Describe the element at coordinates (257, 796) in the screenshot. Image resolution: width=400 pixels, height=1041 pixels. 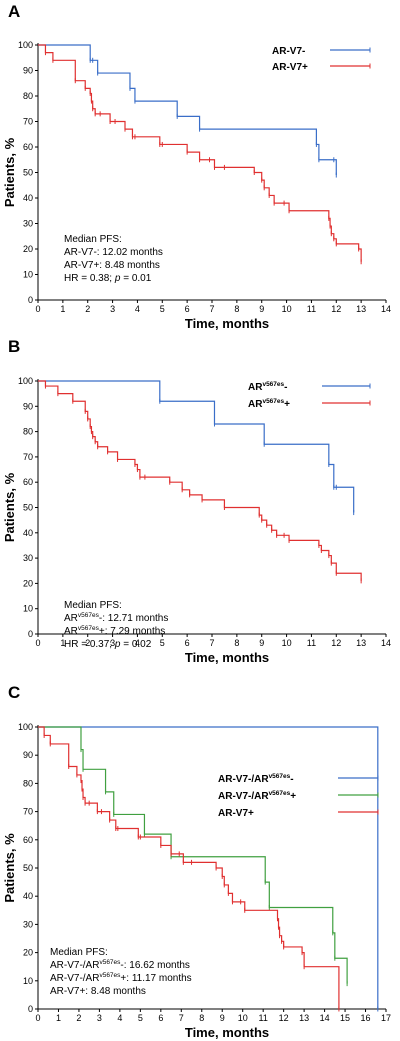
I see `legend-label: AR-V7-/ARv567es+` at that location.